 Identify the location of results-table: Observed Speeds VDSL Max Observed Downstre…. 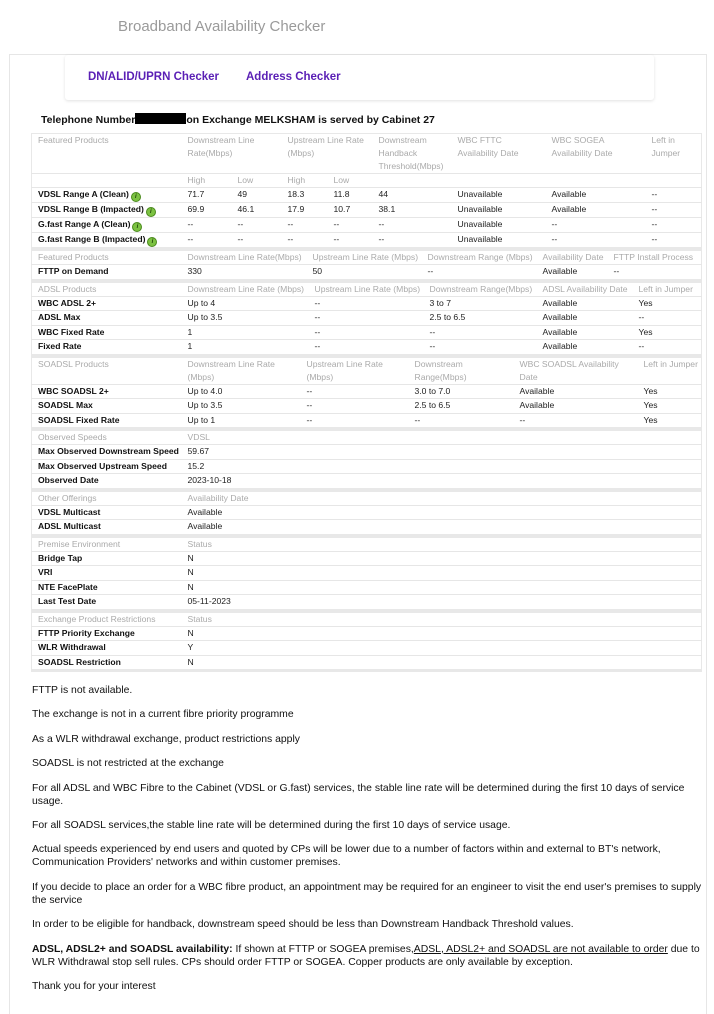
(366, 460).